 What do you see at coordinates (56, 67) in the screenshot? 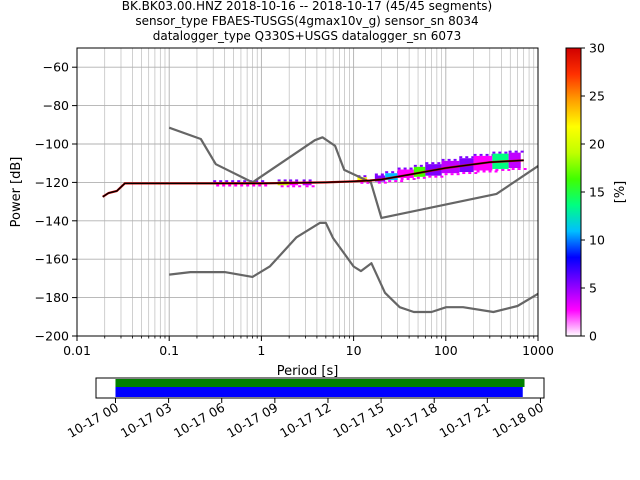
I see `y-tick-label: −60` at bounding box center [56, 67].